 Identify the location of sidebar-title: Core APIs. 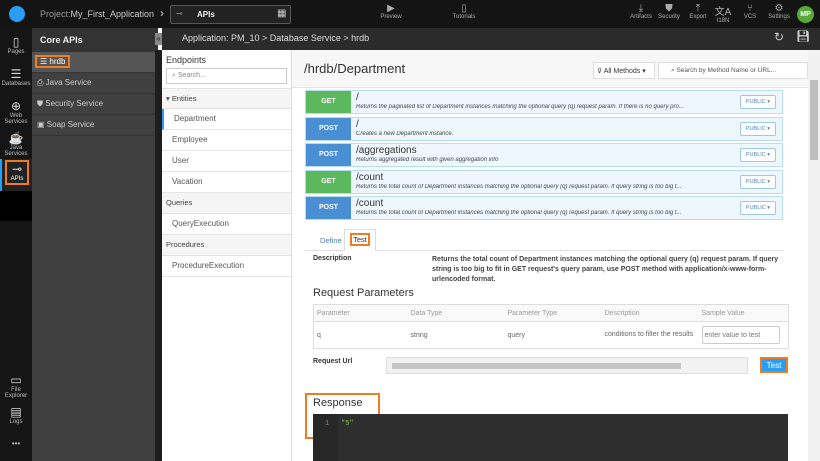
(95, 40).